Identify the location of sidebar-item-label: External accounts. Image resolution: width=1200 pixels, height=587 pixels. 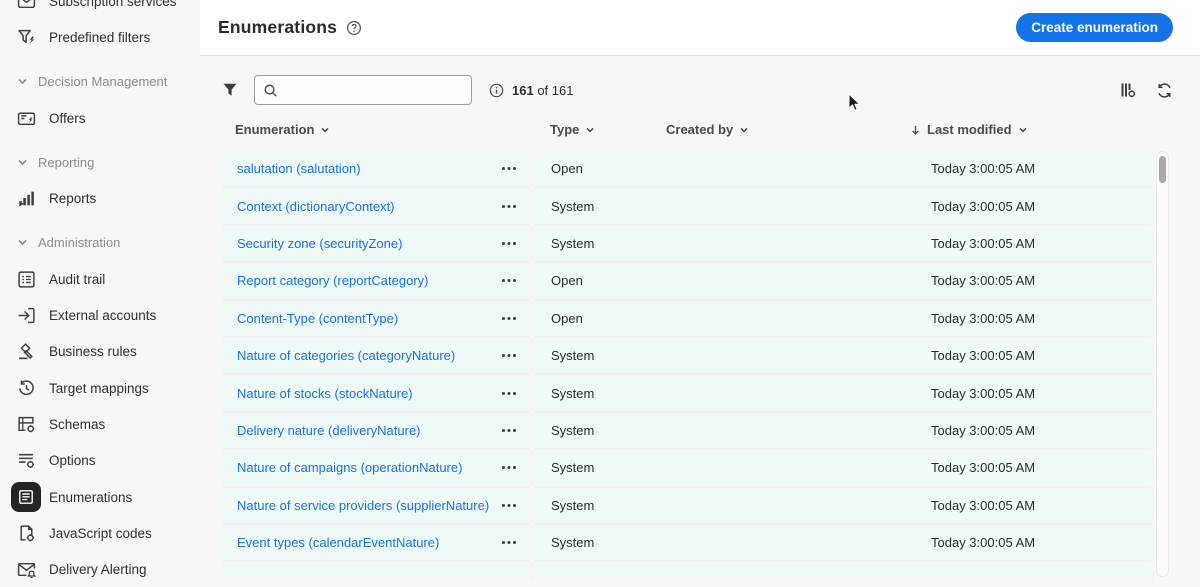
(103, 316).